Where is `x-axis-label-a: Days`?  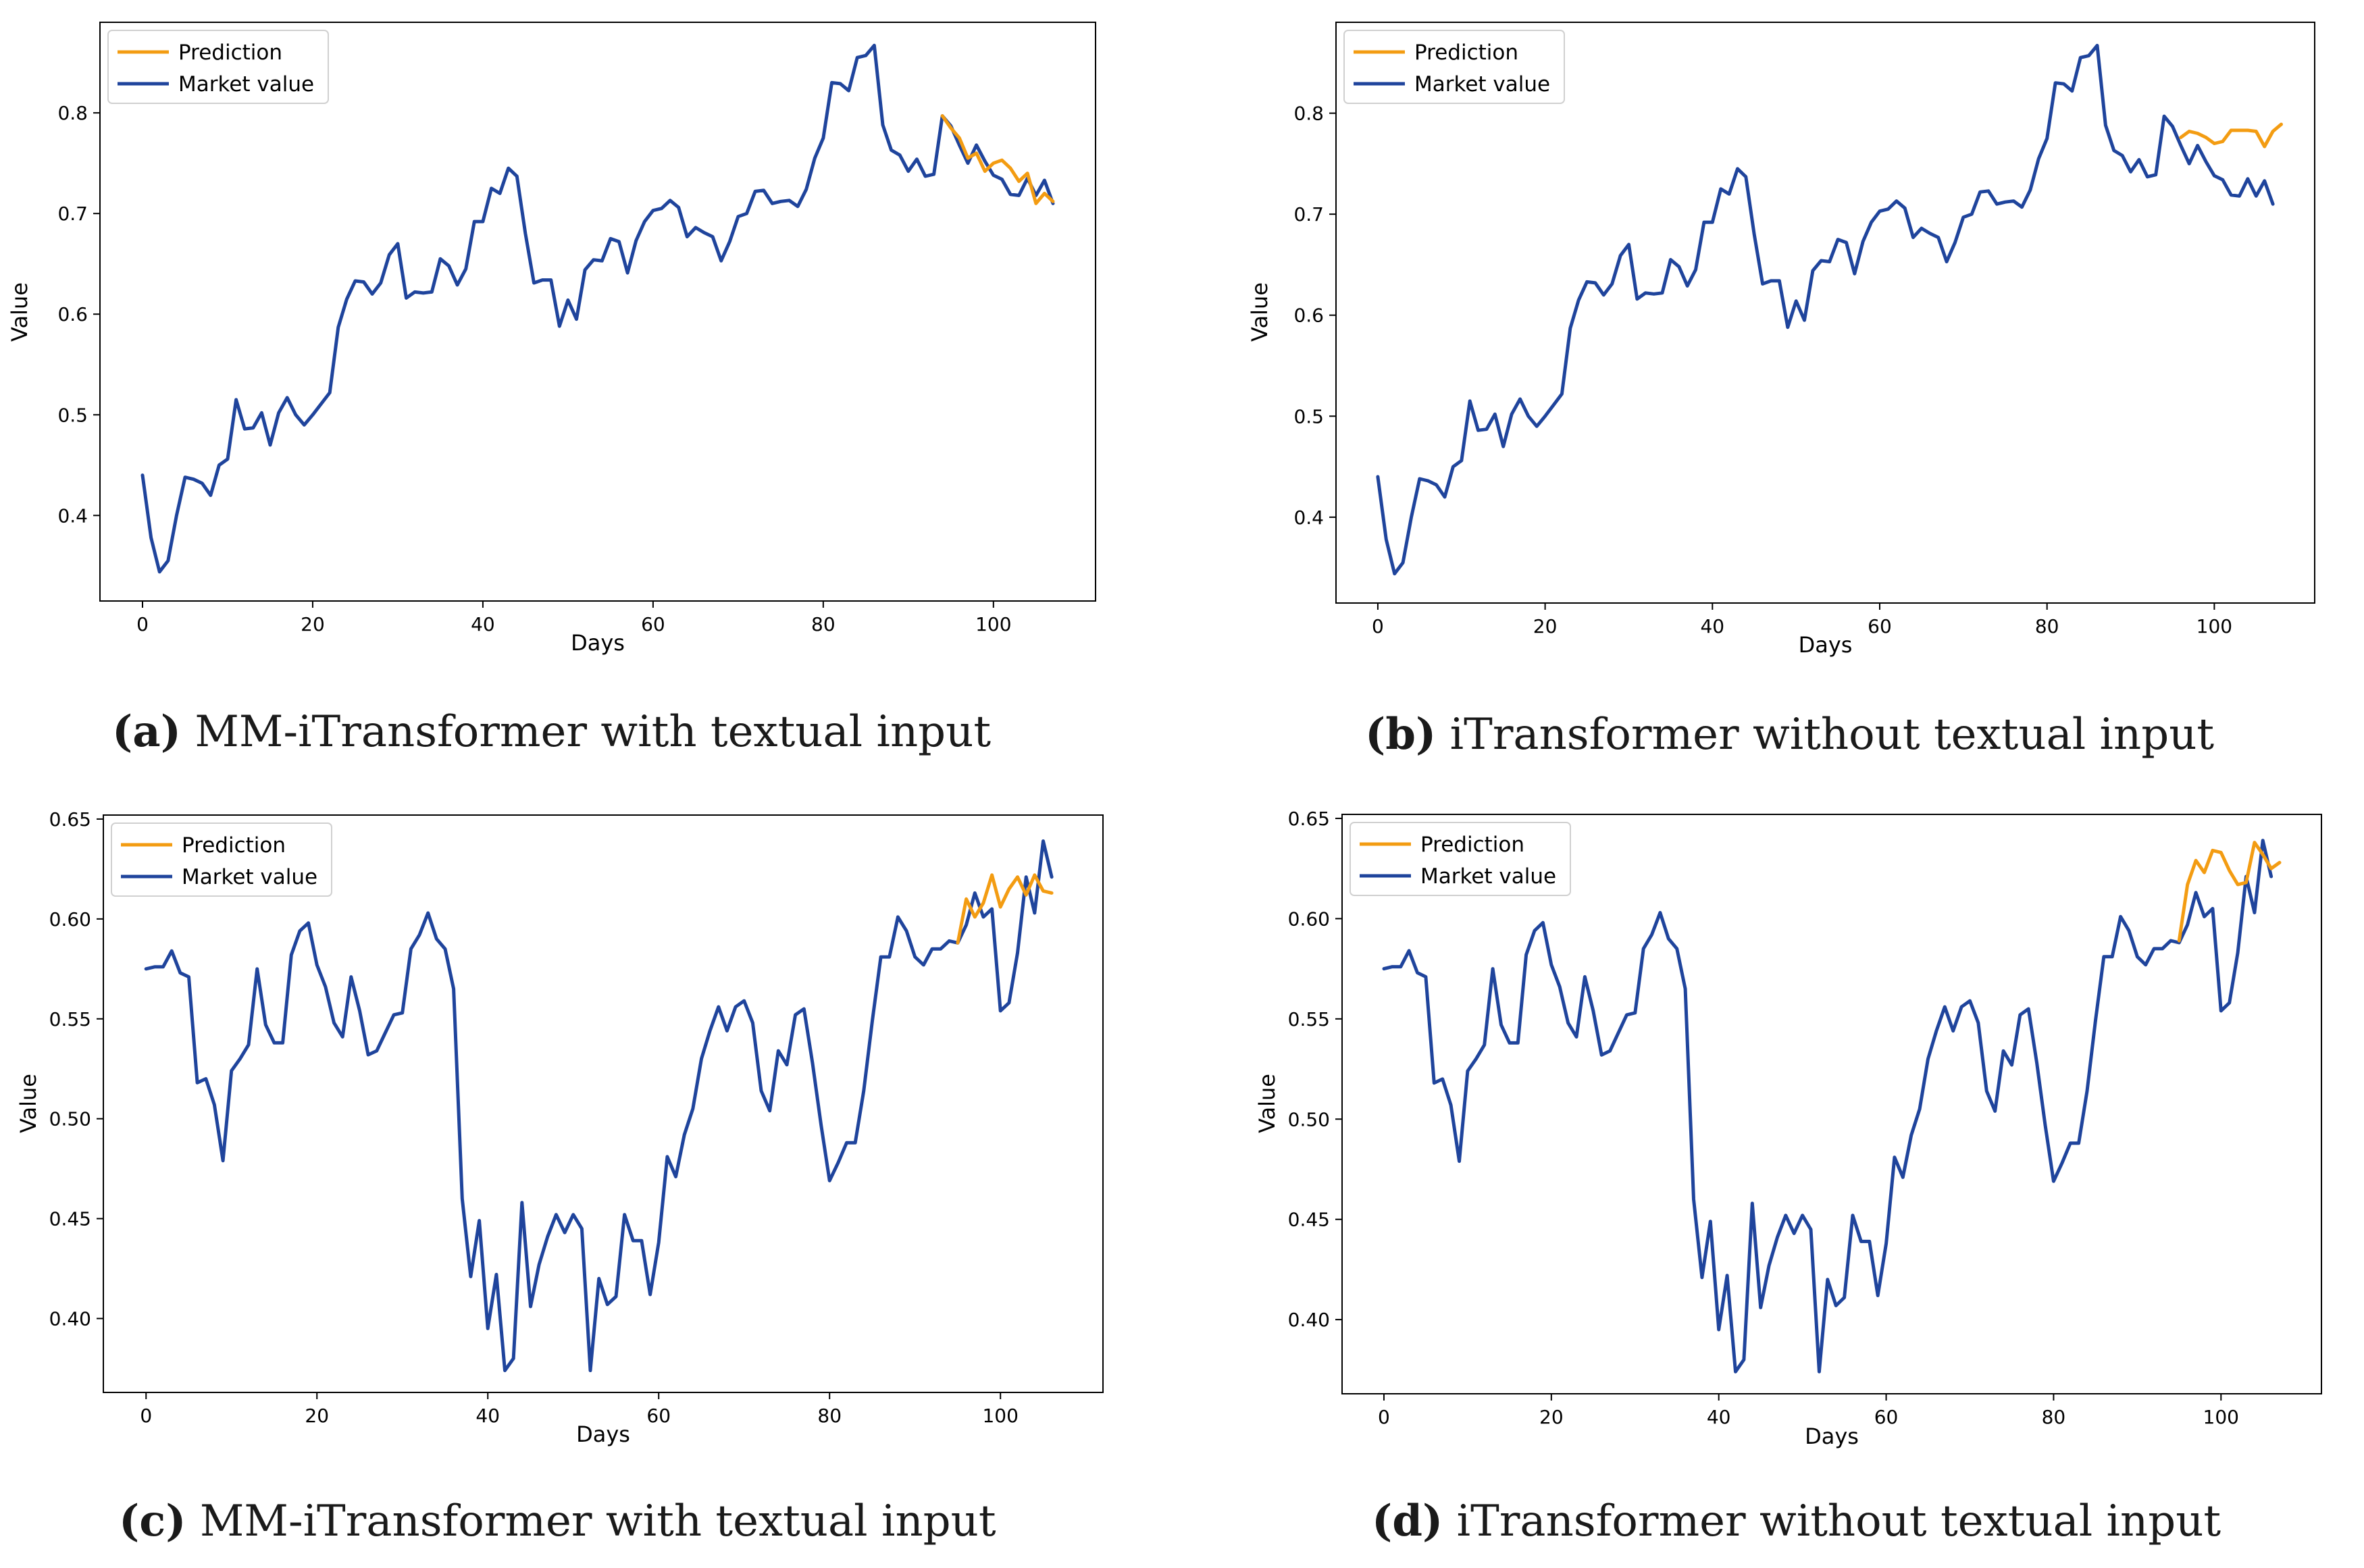 x-axis-label-a: Days is located at coordinates (598, 643).